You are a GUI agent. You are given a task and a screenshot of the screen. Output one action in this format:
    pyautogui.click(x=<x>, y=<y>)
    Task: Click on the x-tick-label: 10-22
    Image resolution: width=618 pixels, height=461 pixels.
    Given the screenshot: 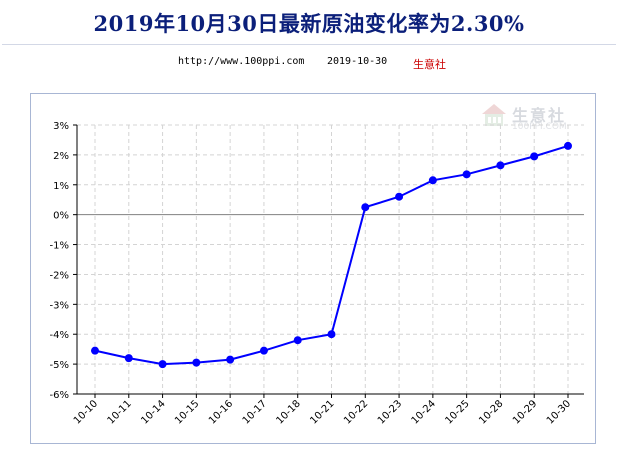 What is the action you would take?
    pyautogui.click(x=356, y=412)
    